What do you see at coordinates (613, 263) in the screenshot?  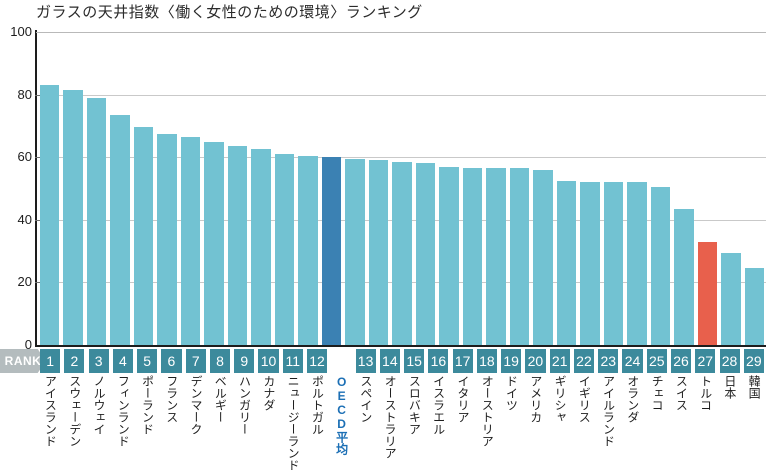 I see `bar-オランダ` at bounding box center [613, 263].